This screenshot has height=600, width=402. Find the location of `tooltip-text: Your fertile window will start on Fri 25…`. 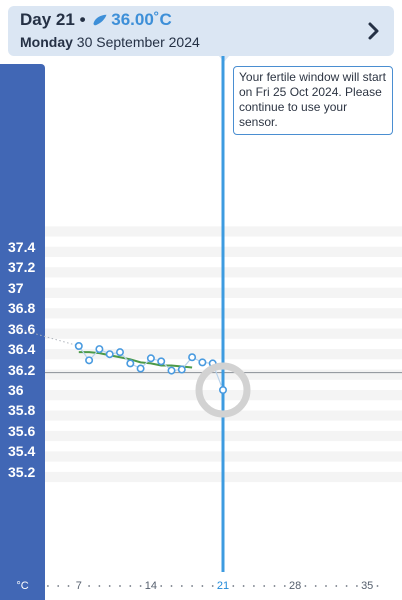

tooltip-text: Your fertile window will start on Fri 25… is located at coordinates (312, 99).